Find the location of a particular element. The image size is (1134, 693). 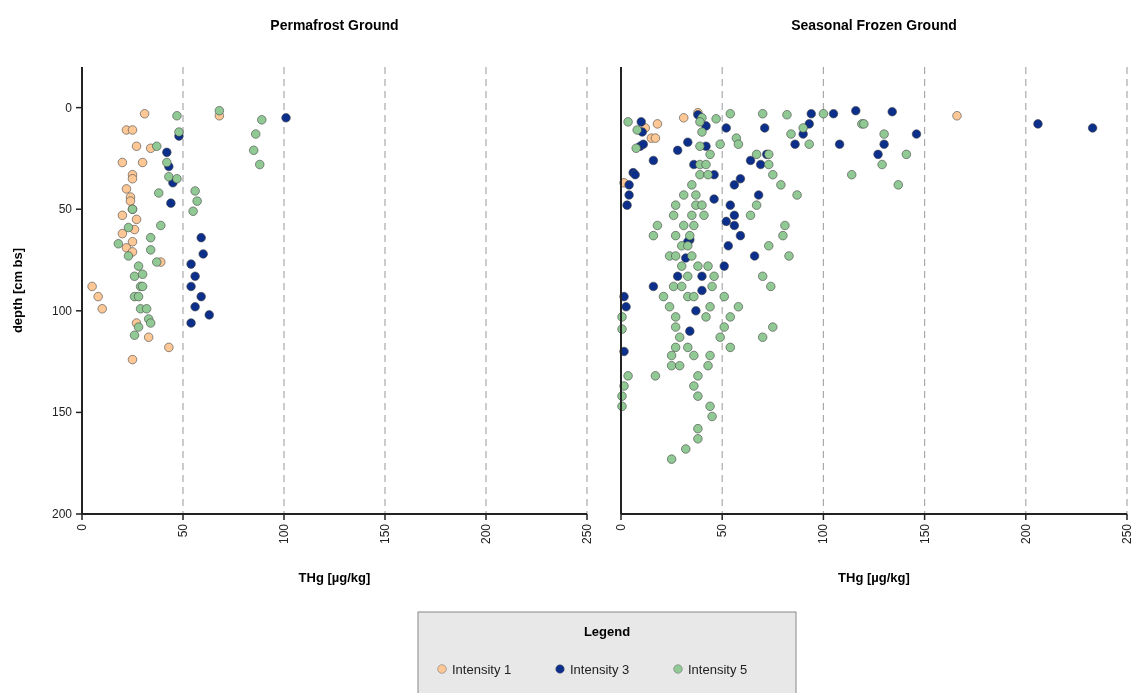

legend-label: Intensity 1 is located at coordinates (482, 669).